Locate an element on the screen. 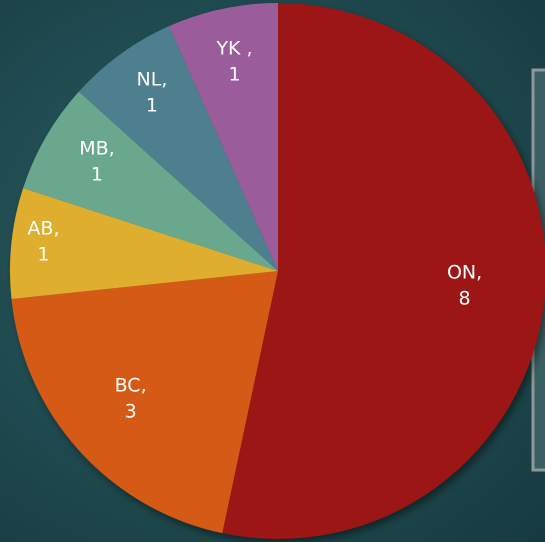 This screenshot has width=545, height=542. label-category: AB, is located at coordinates (43, 228).